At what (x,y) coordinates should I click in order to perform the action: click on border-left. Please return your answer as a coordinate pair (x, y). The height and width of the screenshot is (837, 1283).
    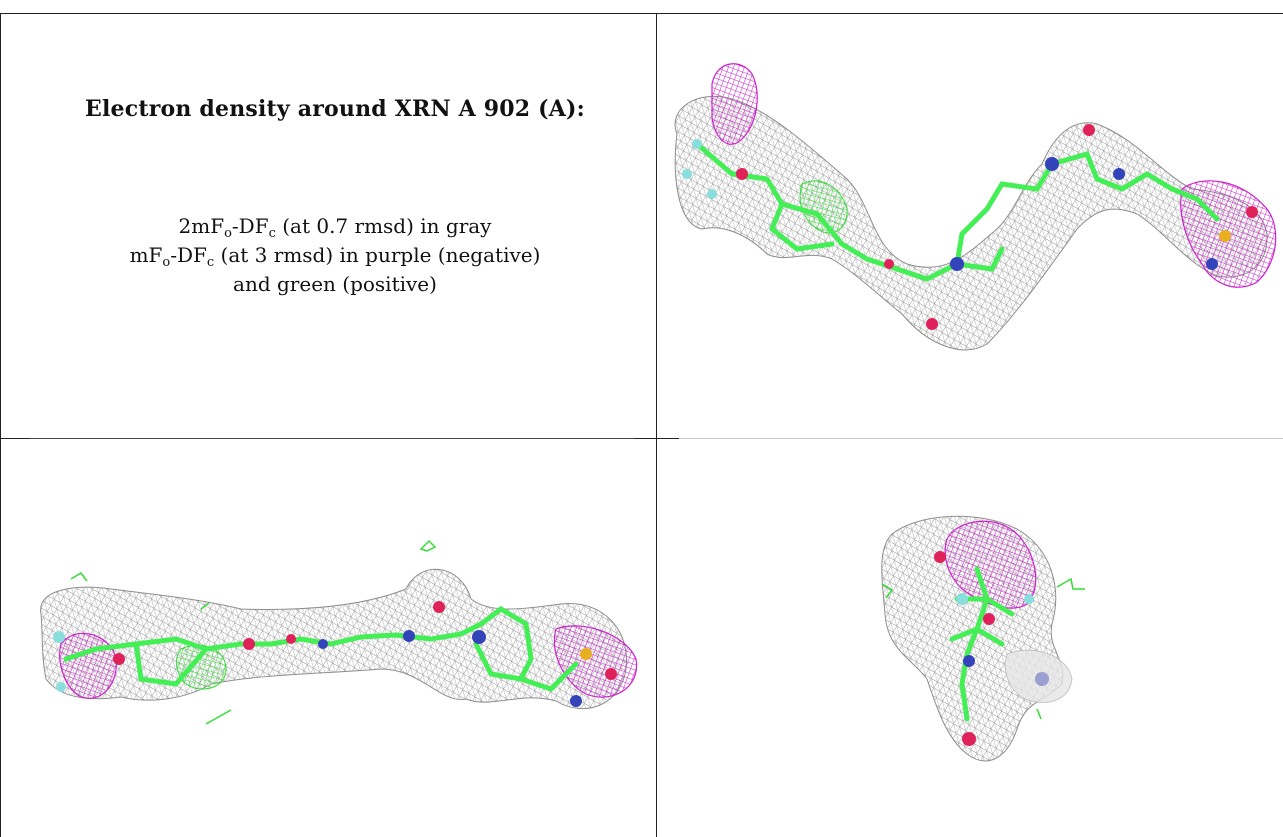
    Looking at the image, I should click on (0, 425).